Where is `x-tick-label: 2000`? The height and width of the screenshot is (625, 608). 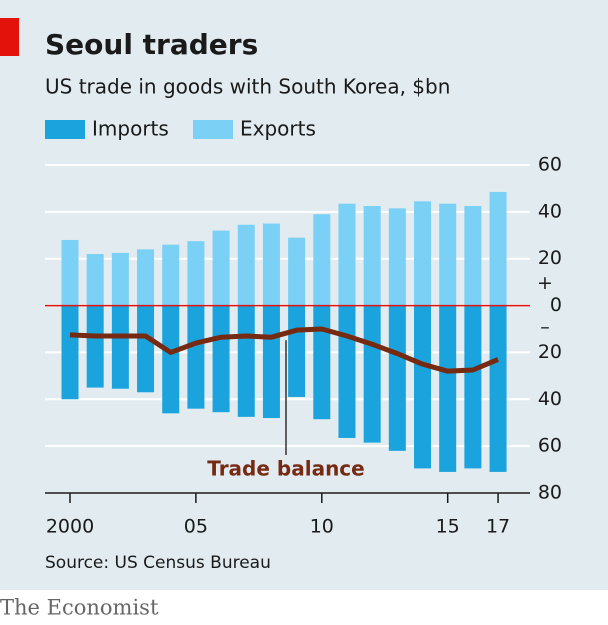
x-tick-label: 2000 is located at coordinates (70, 527).